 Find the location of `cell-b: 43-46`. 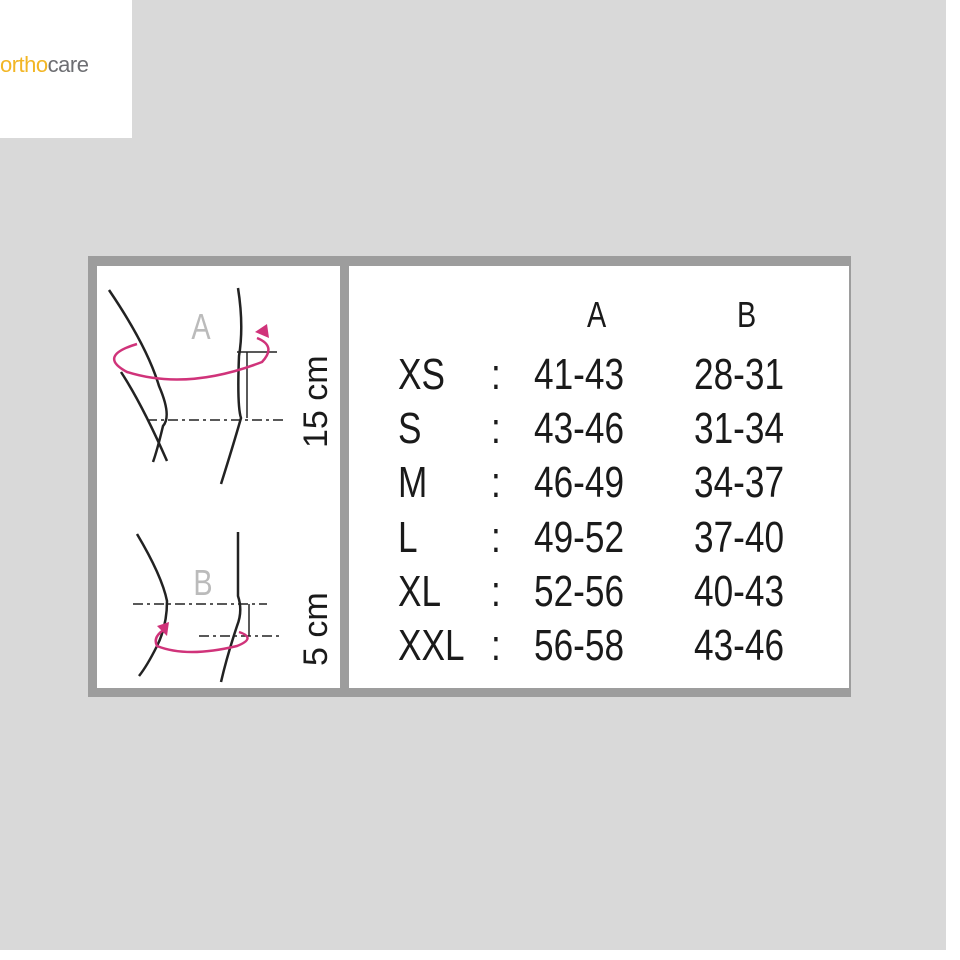

cell-b: 43-46 is located at coordinates (739, 645).